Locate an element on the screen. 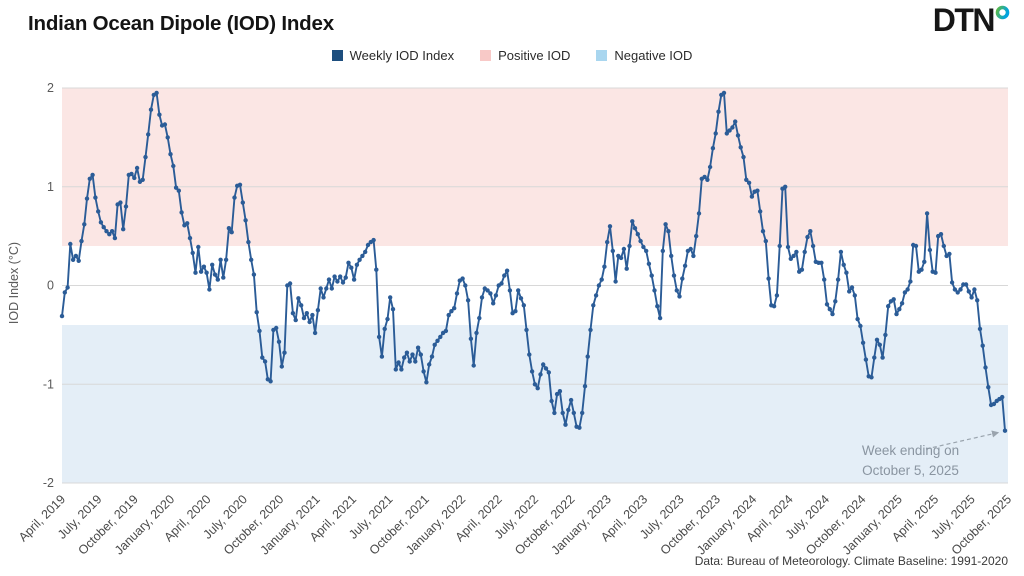 The image size is (1024, 576). legend-label: Negative IOD is located at coordinates (653, 55).